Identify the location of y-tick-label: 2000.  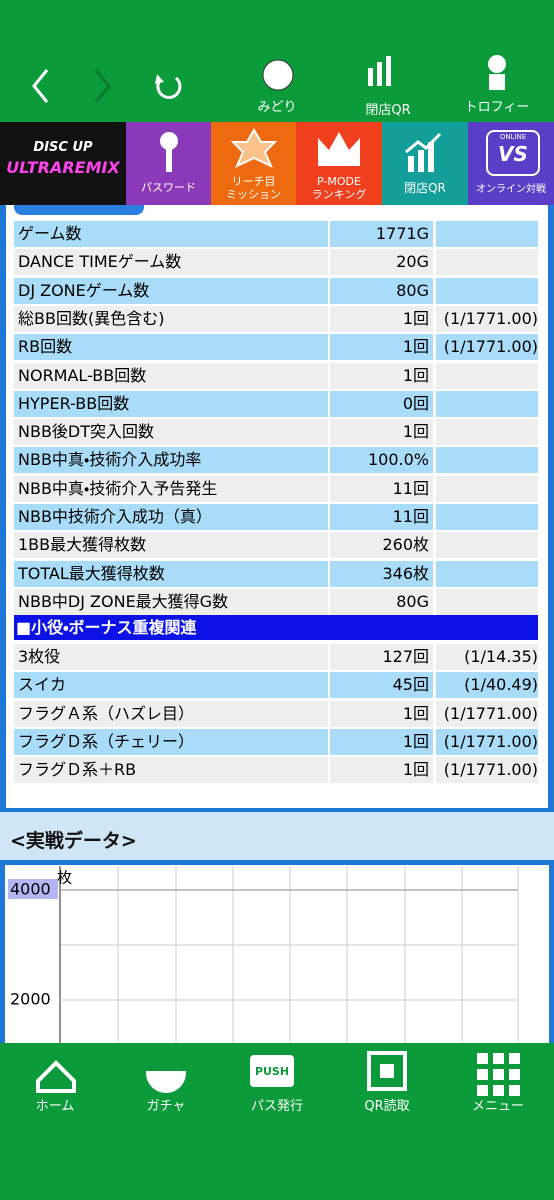
(30, 999).